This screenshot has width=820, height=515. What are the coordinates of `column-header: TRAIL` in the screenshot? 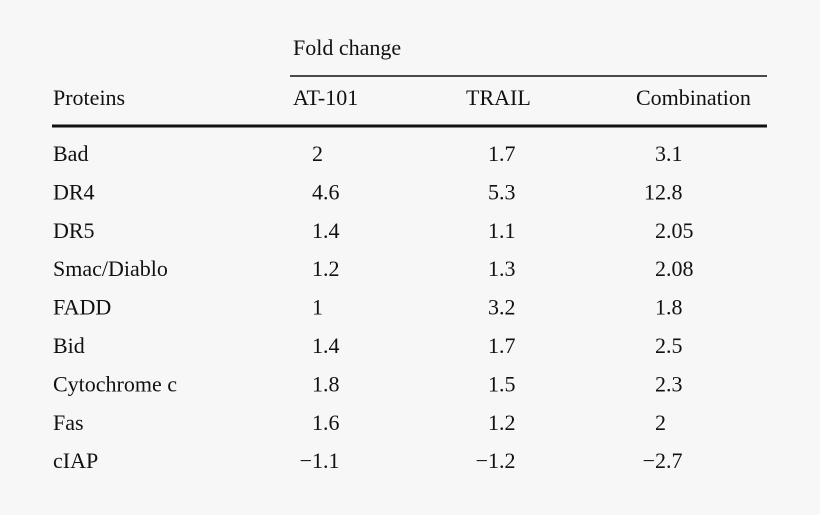 It's located at (498, 97).